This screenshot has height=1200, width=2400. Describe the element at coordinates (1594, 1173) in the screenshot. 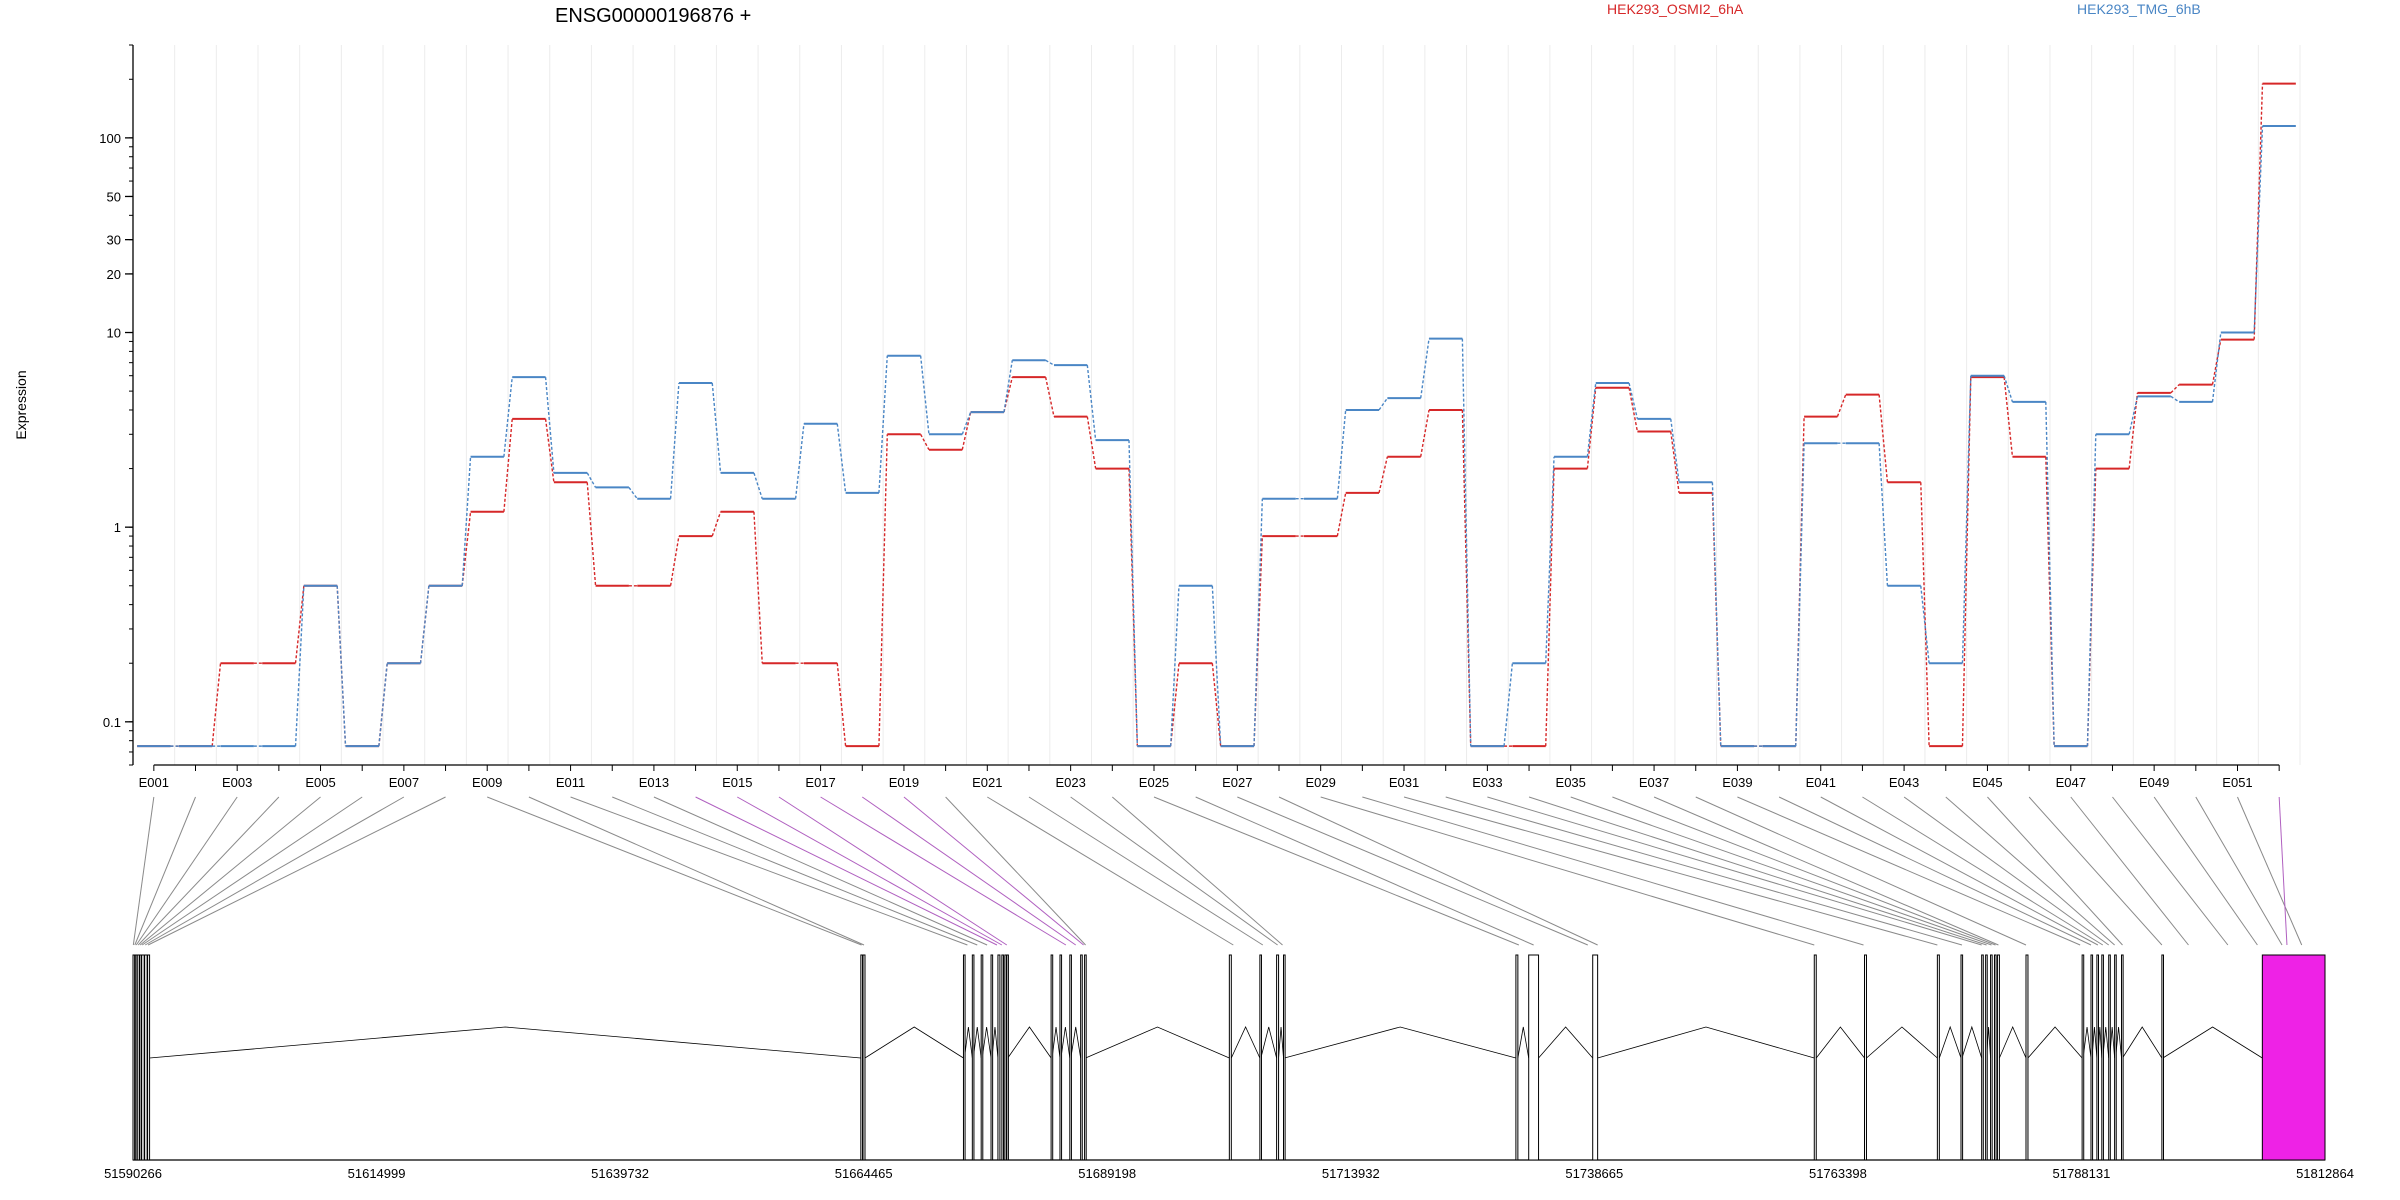

I see `coordinate-label: 51738665` at that location.